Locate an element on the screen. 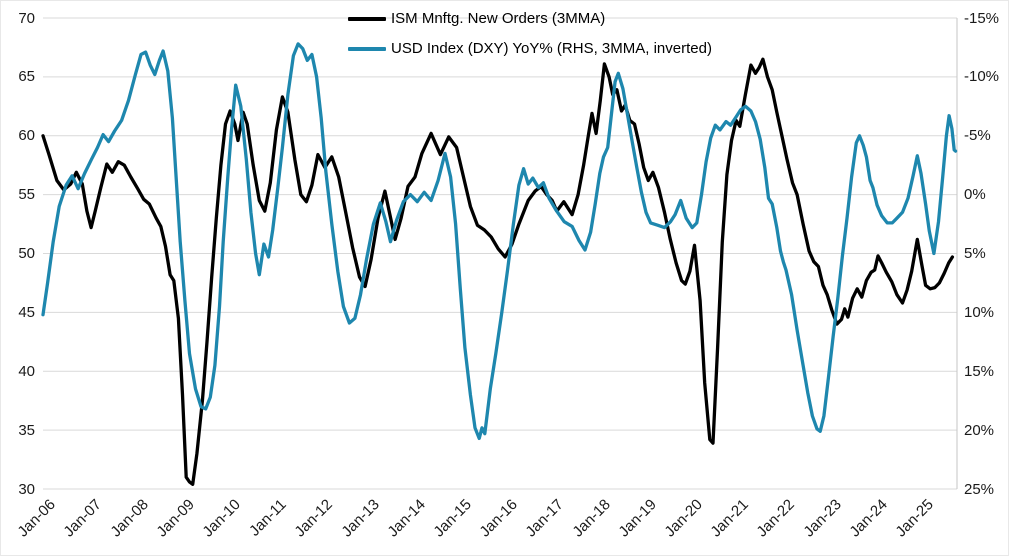 The width and height of the screenshot is (1009, 556). ism-line-swatch is located at coordinates (367, 19).